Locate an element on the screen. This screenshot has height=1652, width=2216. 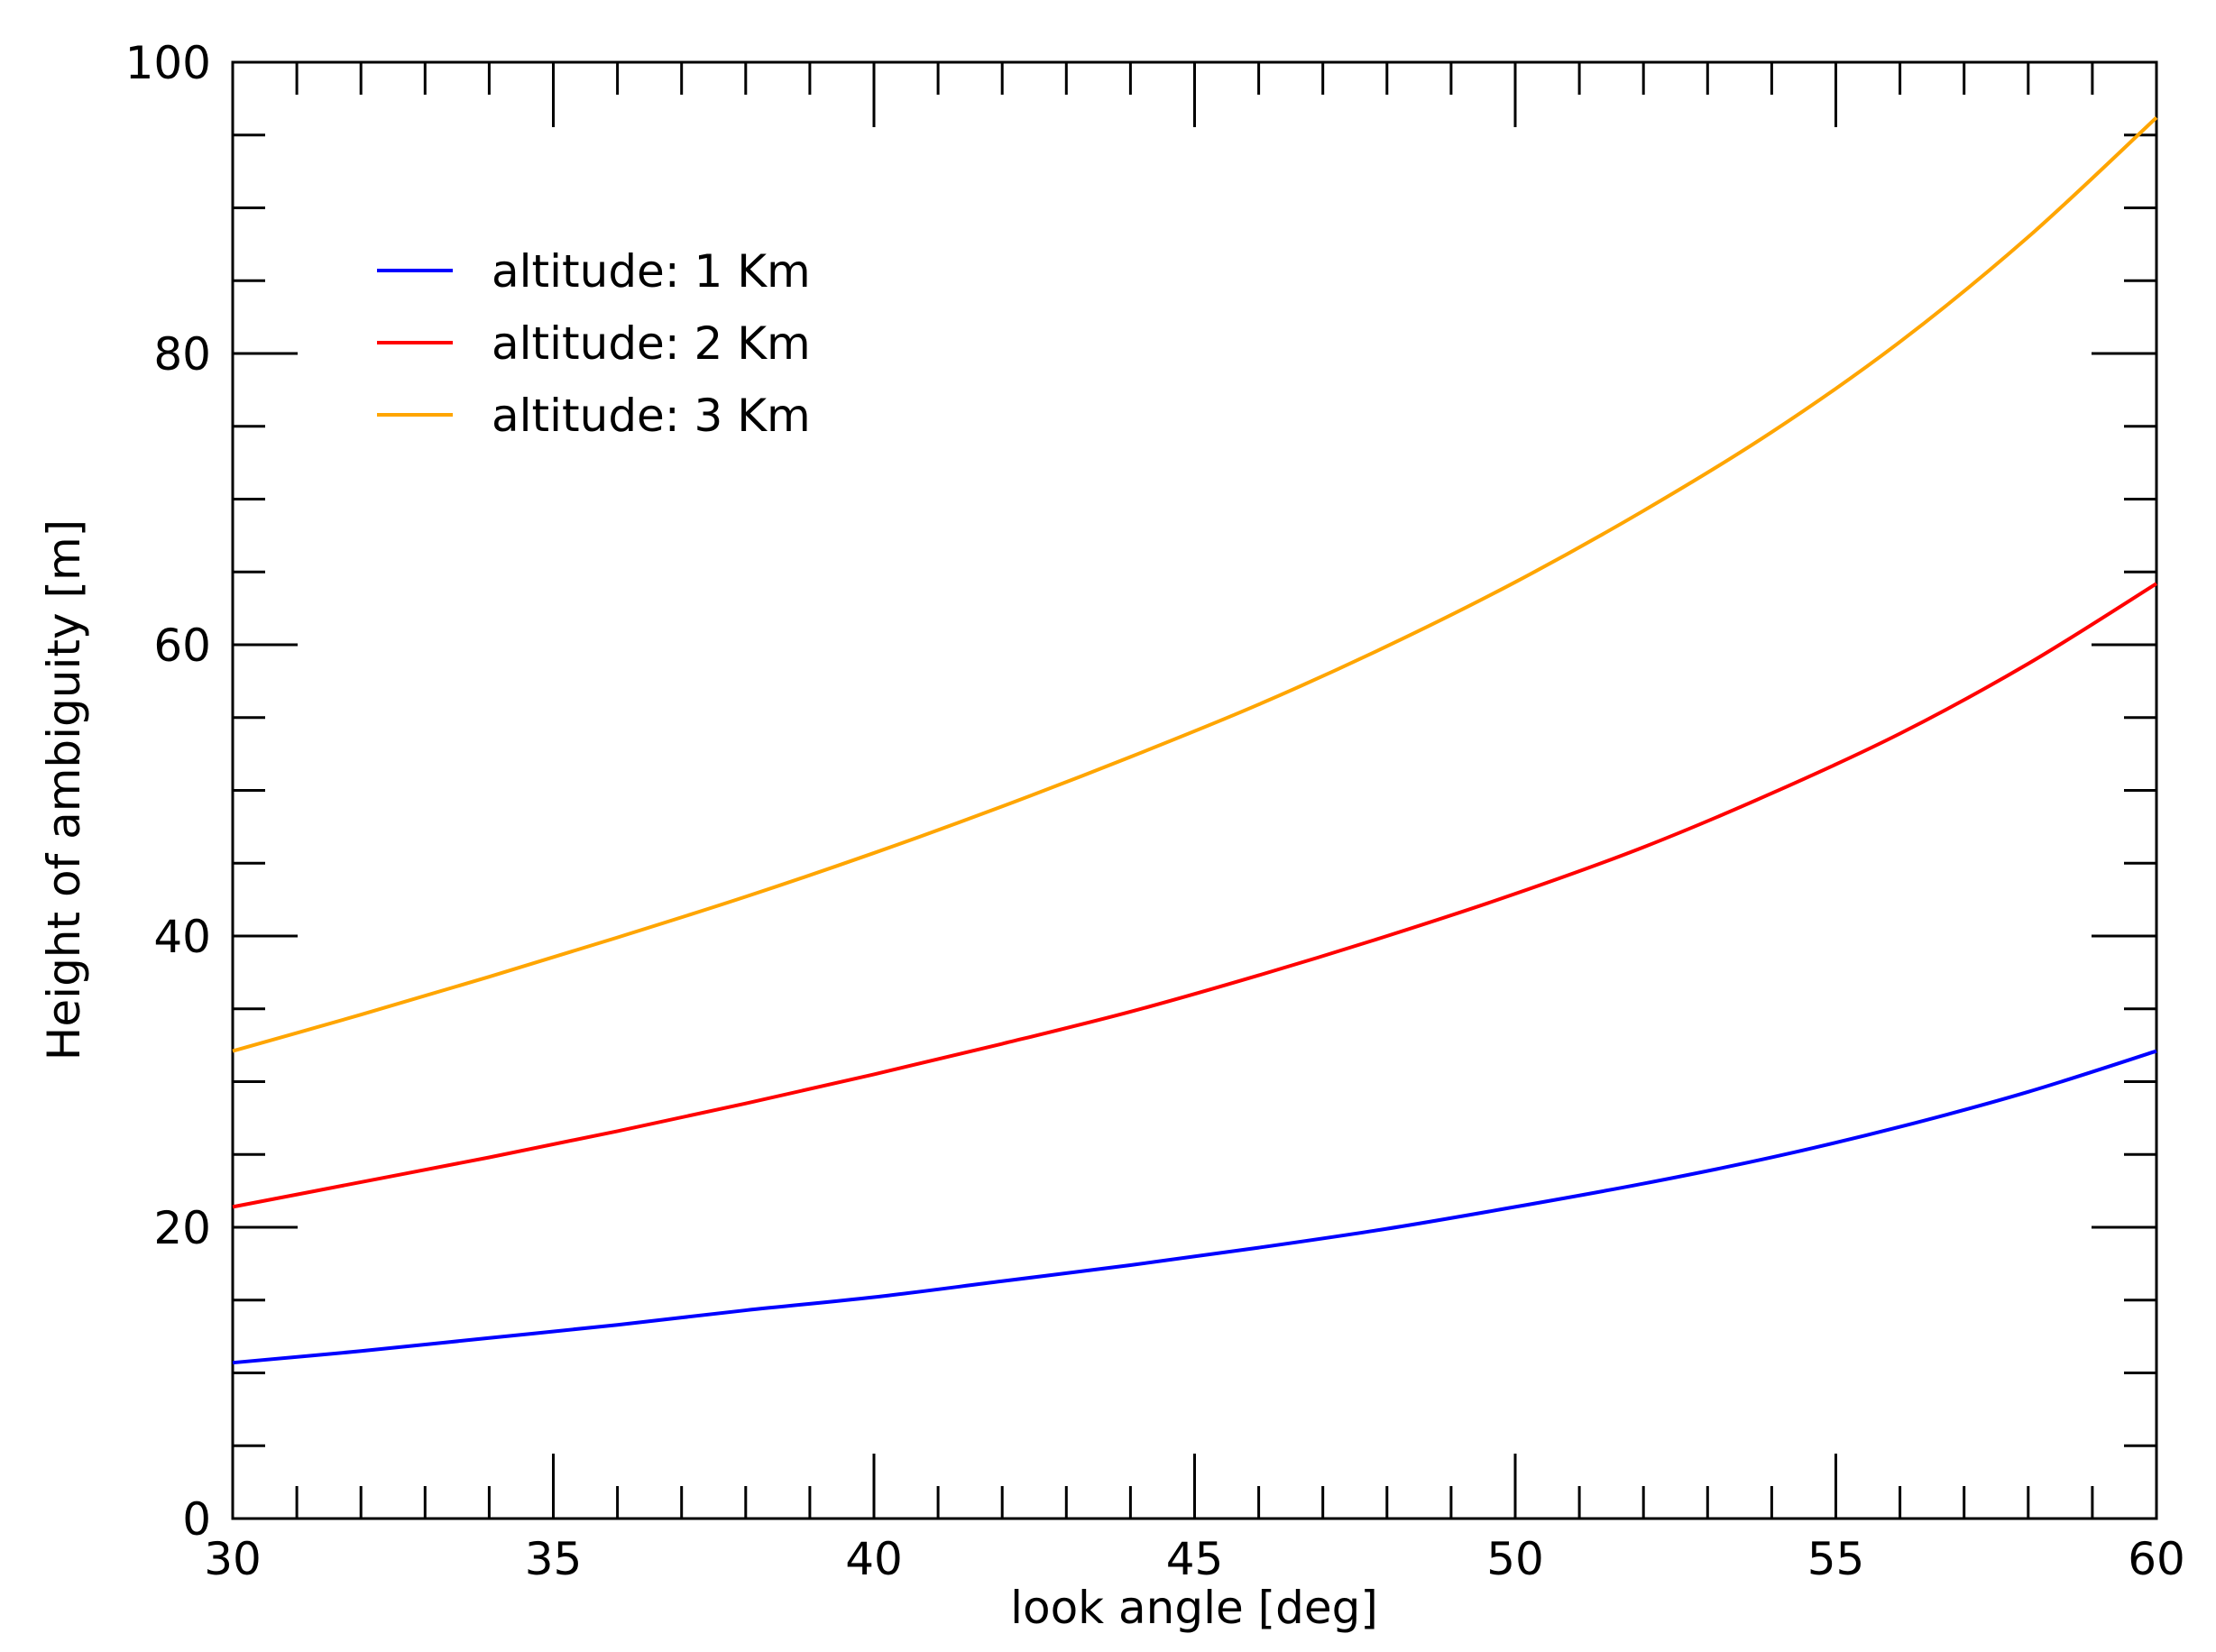
x-tick-label: 30 is located at coordinates (233, 1559).